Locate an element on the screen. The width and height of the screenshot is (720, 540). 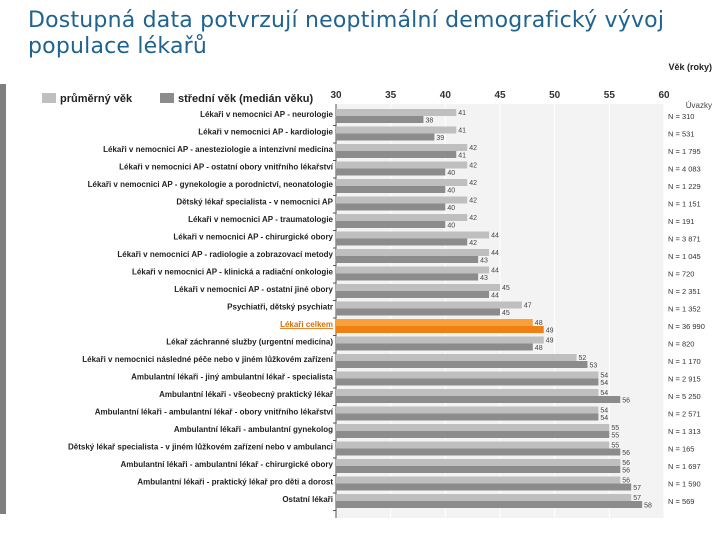
x-tick-label: 60 is located at coordinates (664, 95).